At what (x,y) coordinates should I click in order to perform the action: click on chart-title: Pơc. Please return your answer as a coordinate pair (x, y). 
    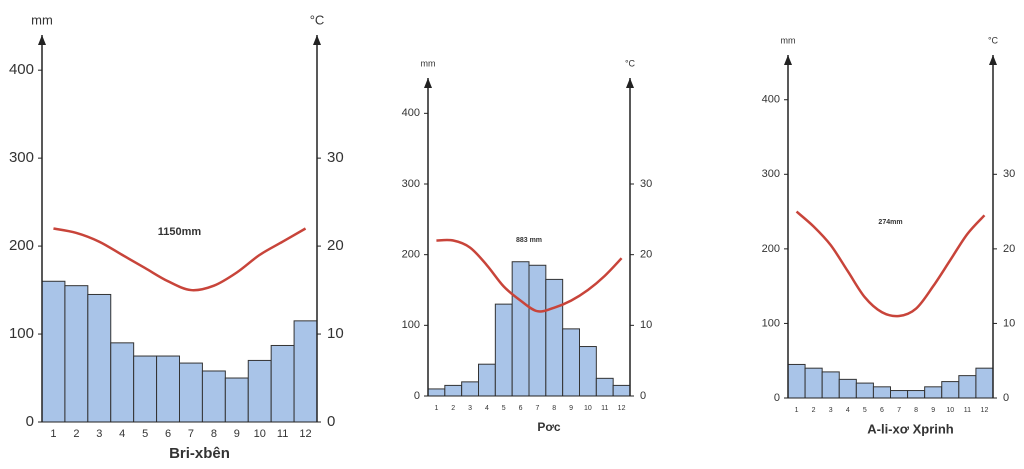
    Looking at the image, I should click on (549, 427).